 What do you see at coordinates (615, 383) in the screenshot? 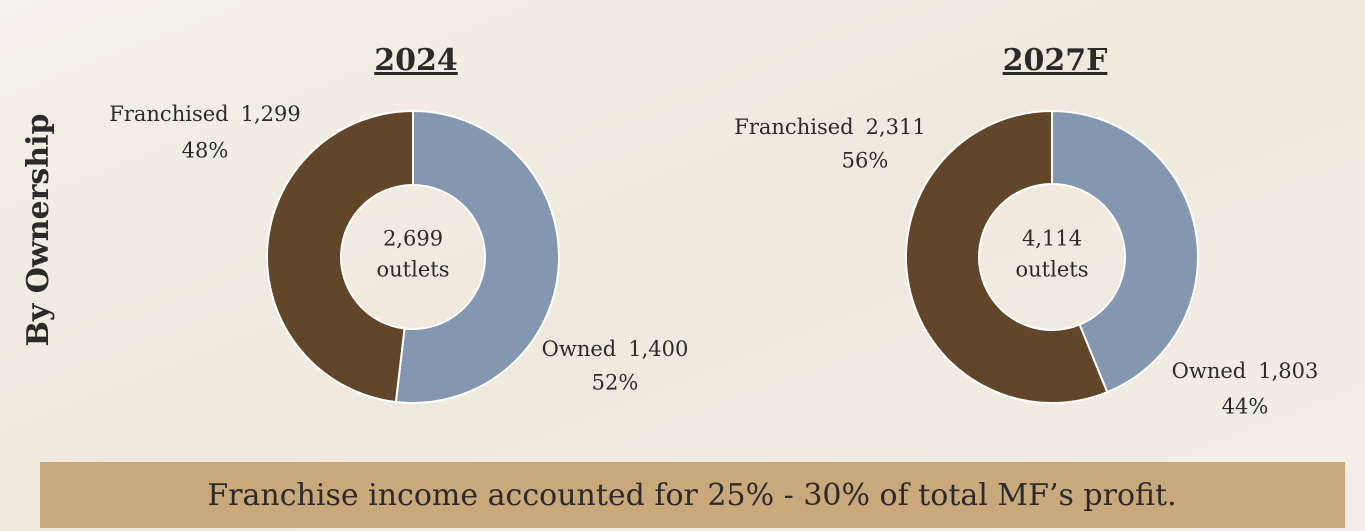
I see `slice-share: 52%` at bounding box center [615, 383].